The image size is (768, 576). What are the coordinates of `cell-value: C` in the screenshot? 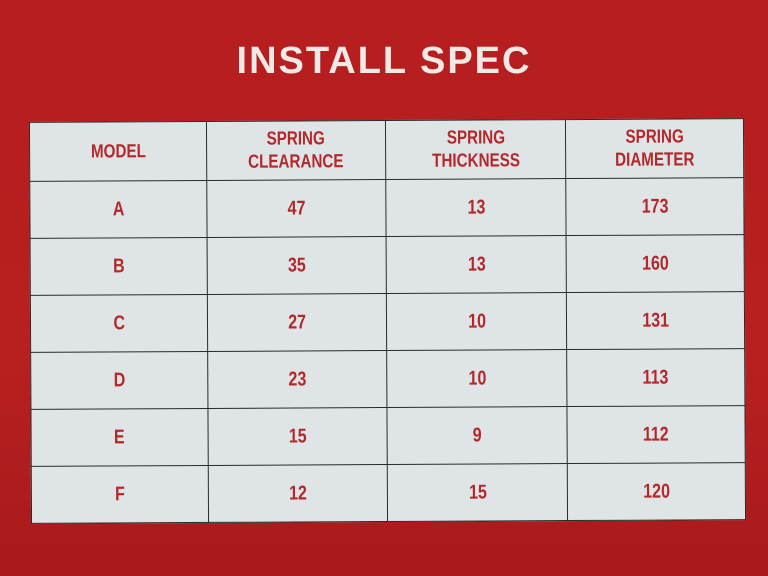 It's located at (118, 322).